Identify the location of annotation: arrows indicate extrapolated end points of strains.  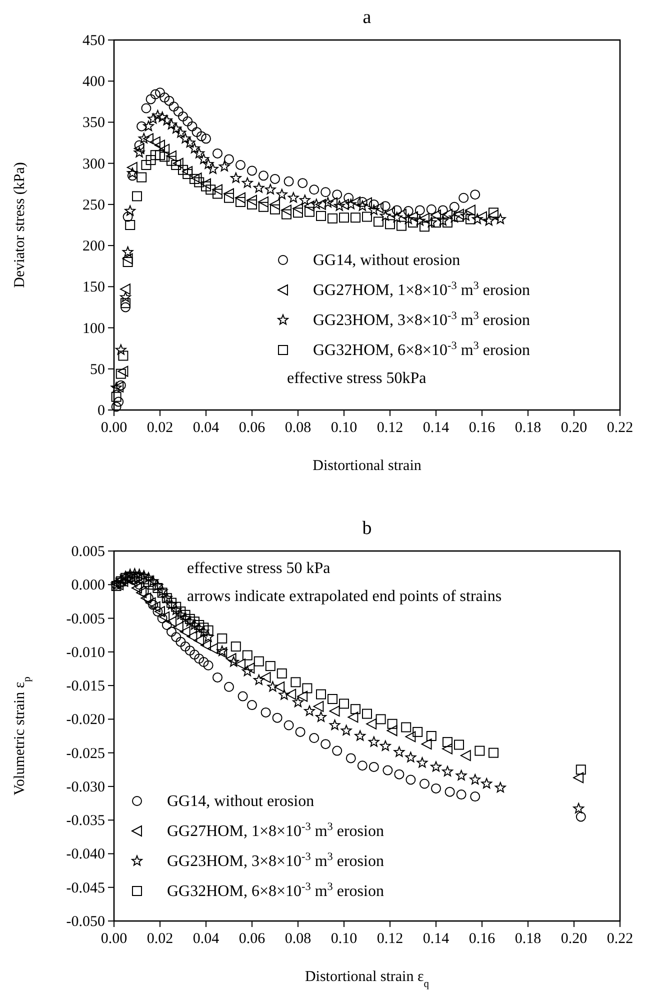
(344, 596).